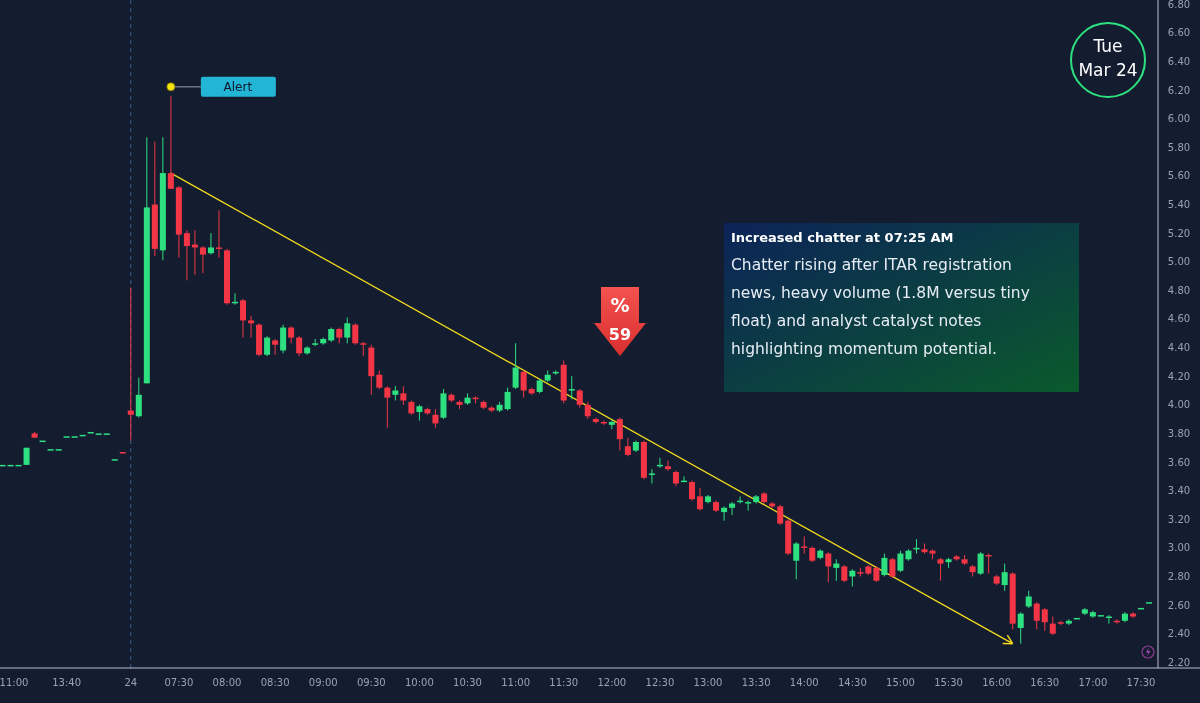 The image size is (1200, 703). What do you see at coordinates (612, 682) in the screenshot?
I see `x-tick-label: 12:00` at bounding box center [612, 682].